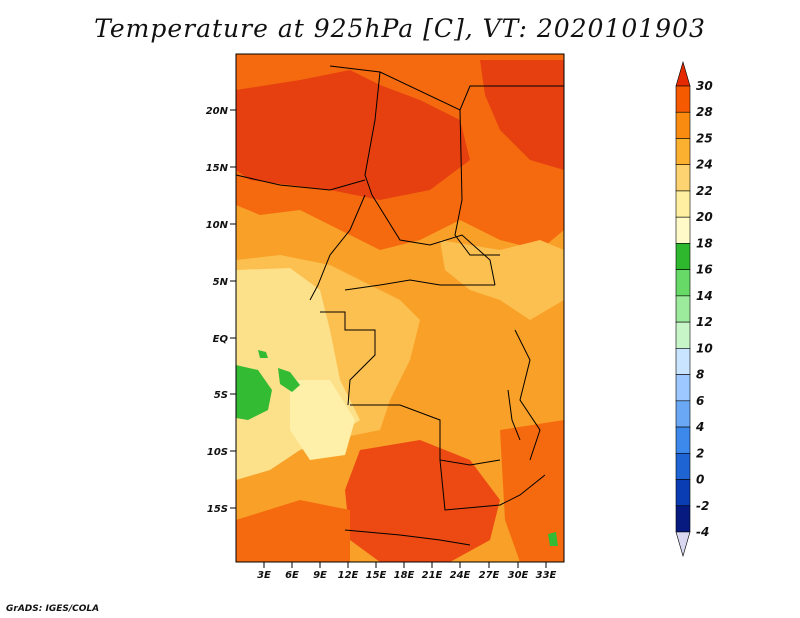 The height and width of the screenshot is (618, 800). I want to click on lon-tick: 21E, so click(432, 571).